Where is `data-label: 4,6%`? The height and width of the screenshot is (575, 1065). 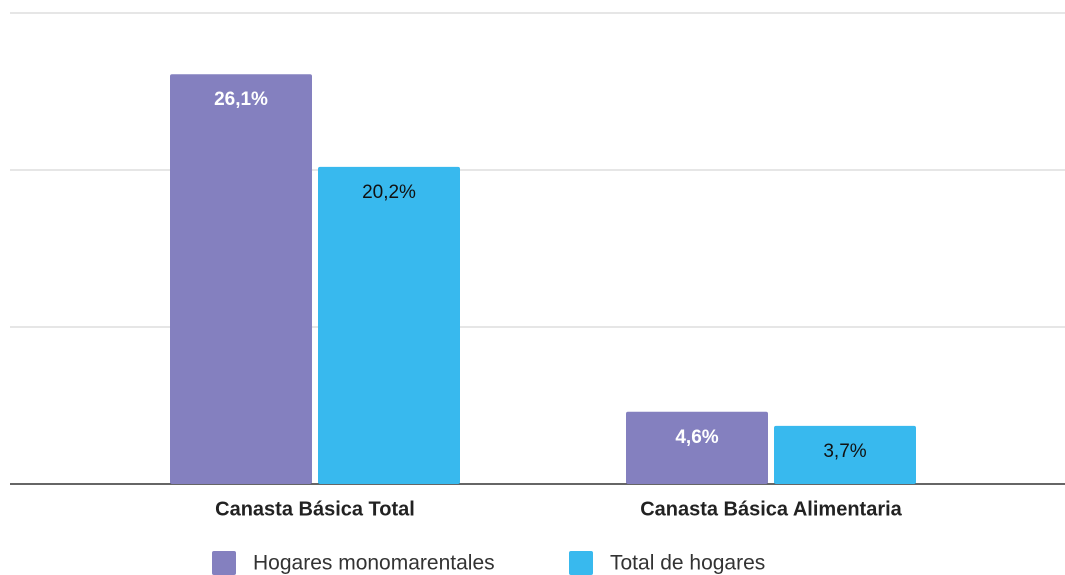 data-label: 4,6% is located at coordinates (696, 437).